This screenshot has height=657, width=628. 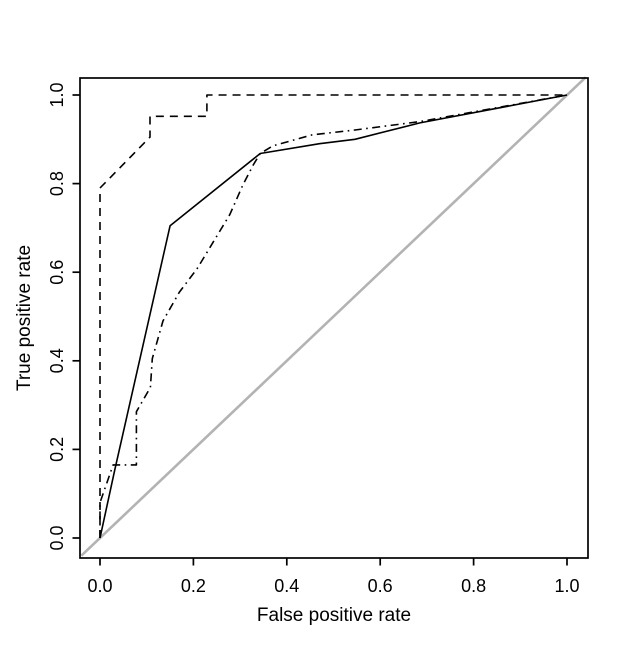 I want to click on x-tick-label: 0.6, so click(x=380, y=586).